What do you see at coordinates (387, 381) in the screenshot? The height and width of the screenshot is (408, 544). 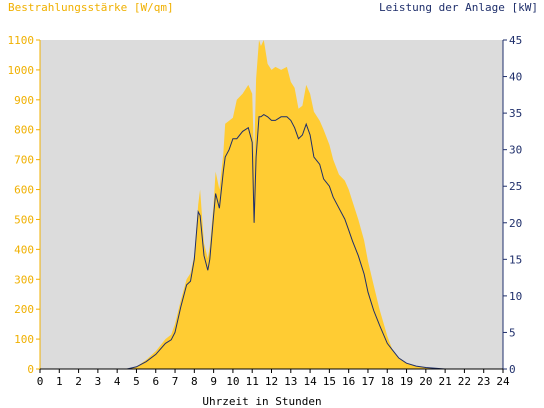 I see `x-tick-label: 18` at bounding box center [387, 381].